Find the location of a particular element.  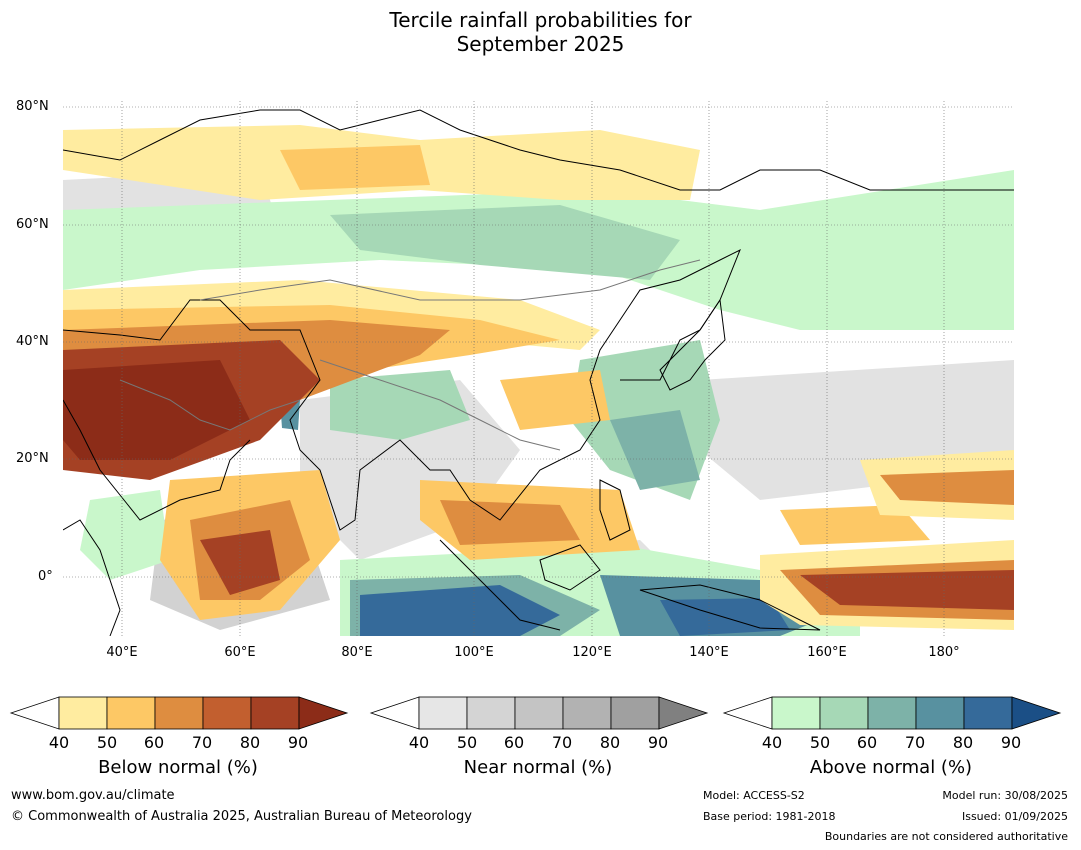

colorbar-above-normal is located at coordinates (892, 713).